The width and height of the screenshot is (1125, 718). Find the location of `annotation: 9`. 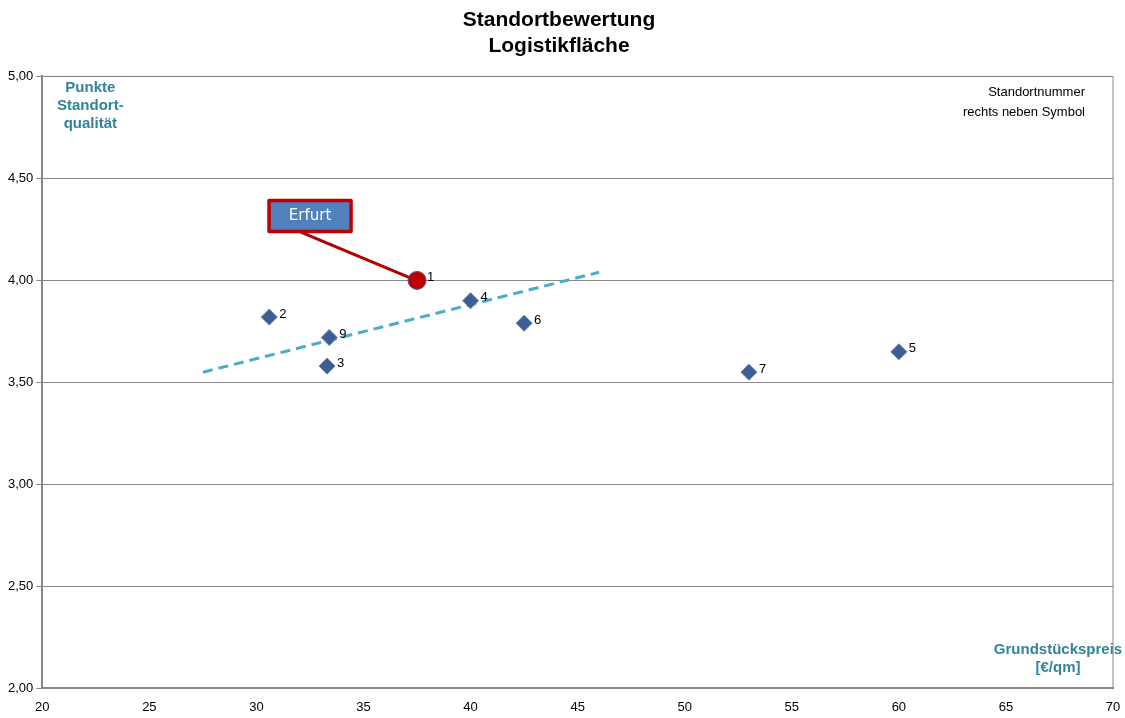

annotation: 9 is located at coordinates (343, 334).